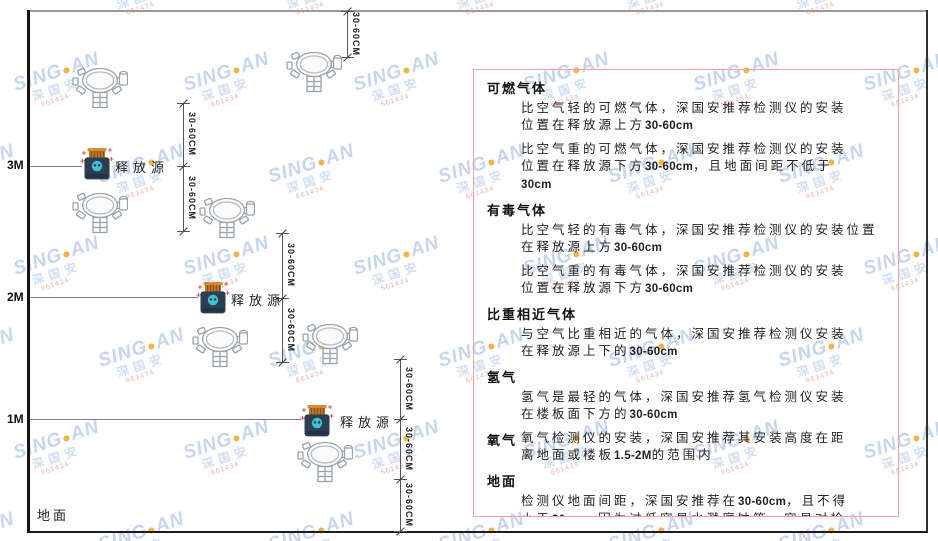 This screenshot has height=541, width=938. Describe the element at coordinates (699, 230) in the screenshot. I see `paragraph-line: 比空气轻的有毒气体，深国安推荐检测仪的安装位置` at that location.